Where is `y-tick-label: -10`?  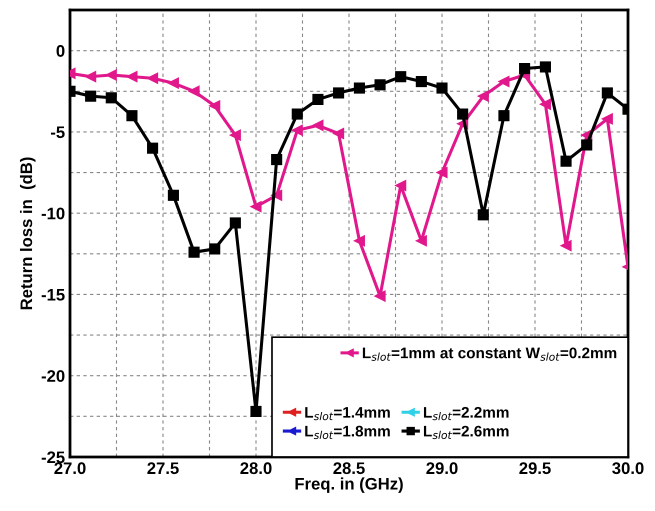 y-tick-label: -10 is located at coordinates (53, 214).